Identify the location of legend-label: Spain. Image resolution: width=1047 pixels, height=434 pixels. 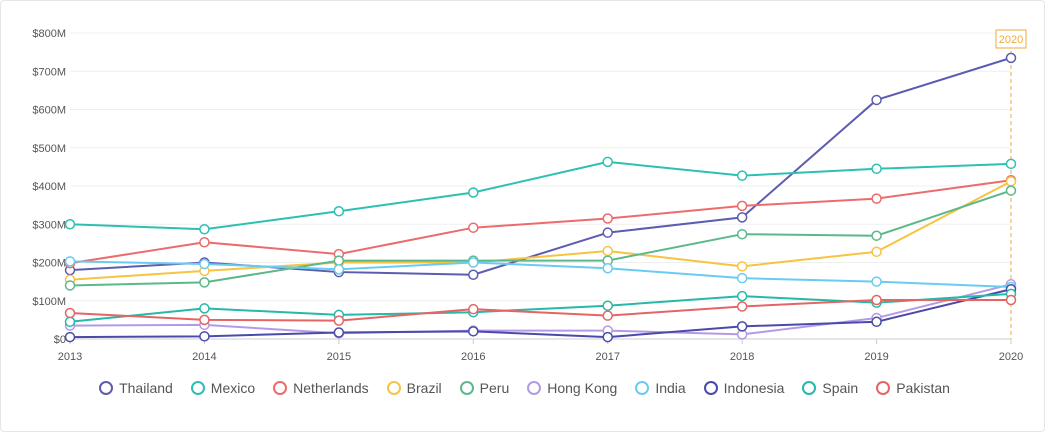
(840, 388).